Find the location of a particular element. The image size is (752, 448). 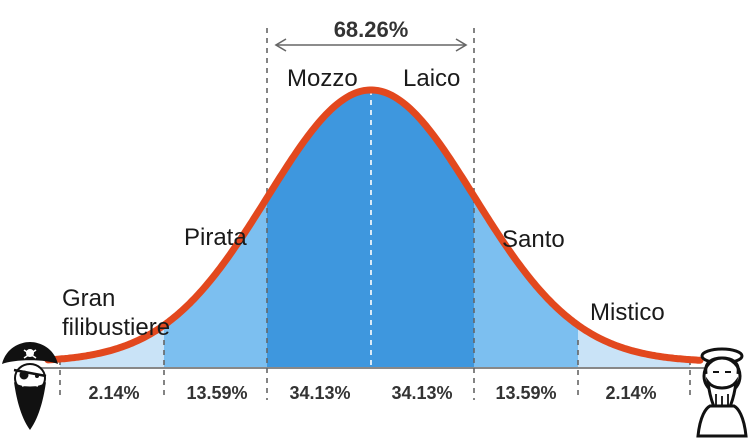

saint-icon is located at coordinates (722, 392).